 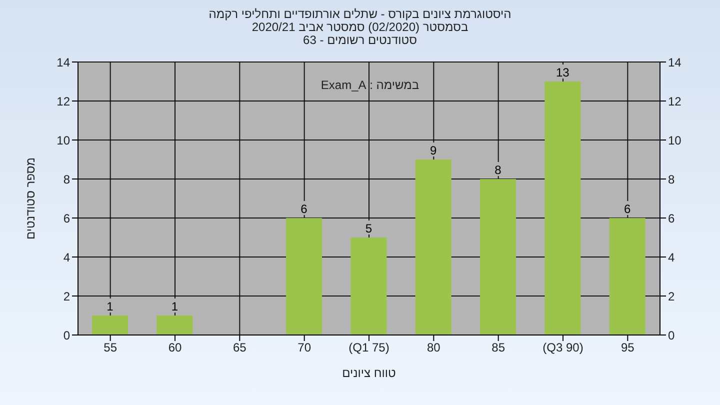 I want to click on y-tick-label: 10, so click(x=63, y=140).